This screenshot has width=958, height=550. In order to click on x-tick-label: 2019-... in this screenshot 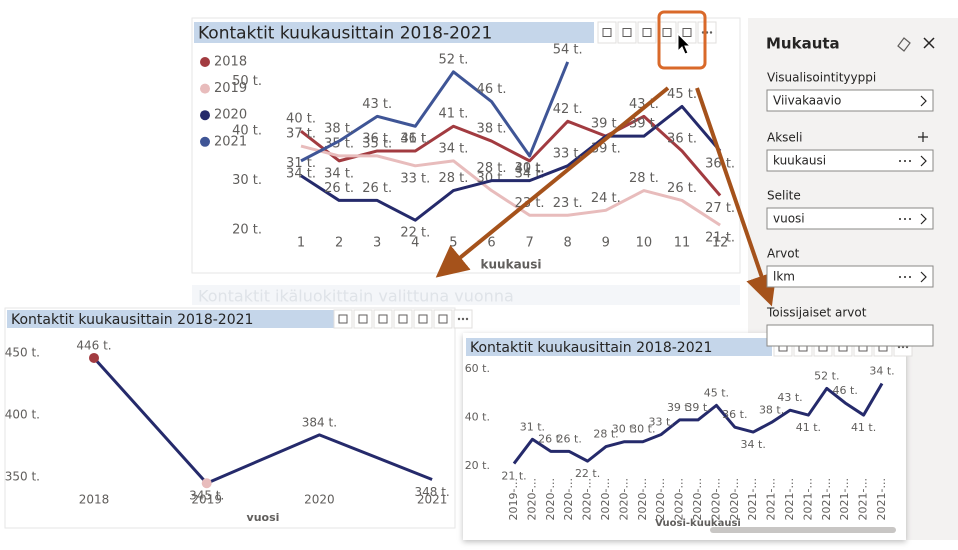, I will do `click(513, 499)`.